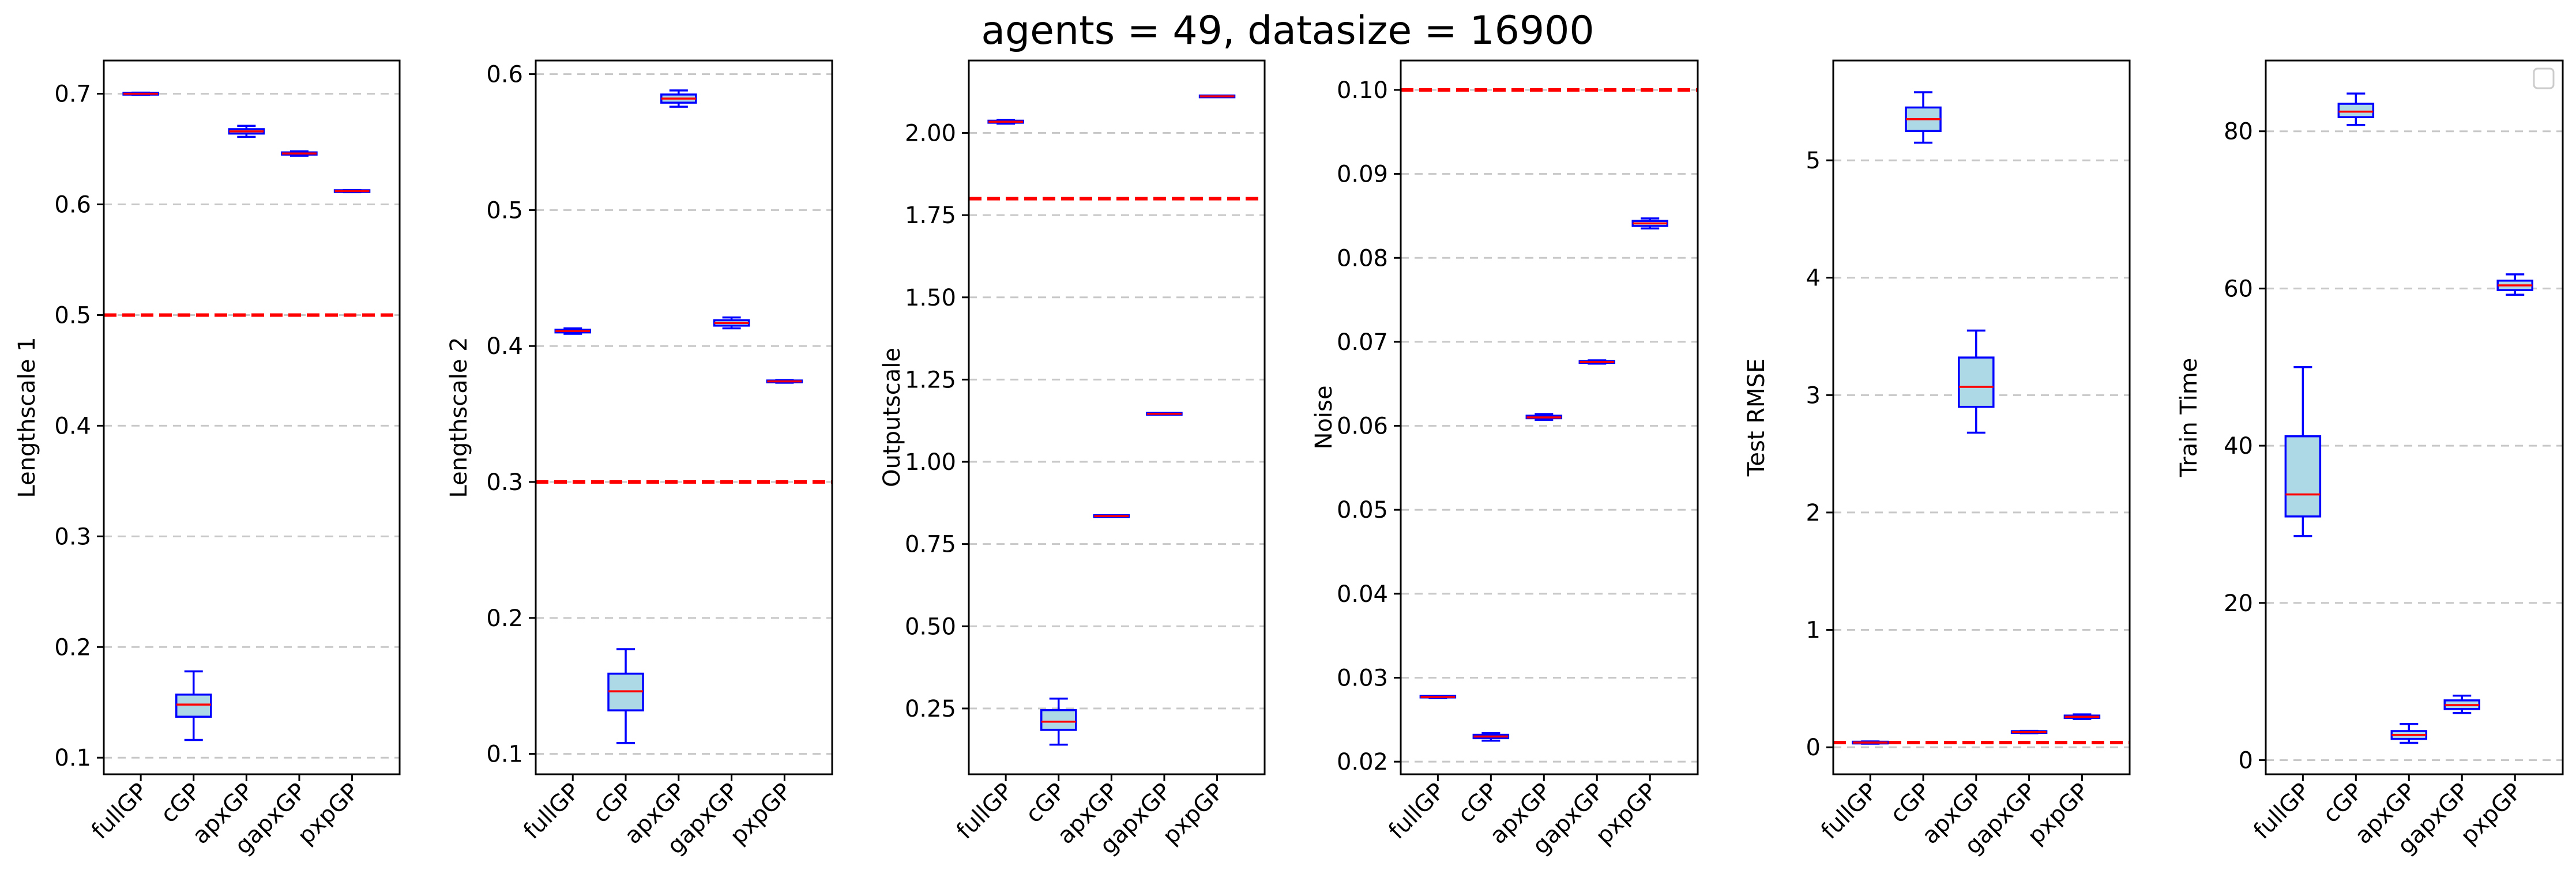  What do you see at coordinates (1813, 513) in the screenshot?
I see `y-tick-label: 2` at bounding box center [1813, 513].